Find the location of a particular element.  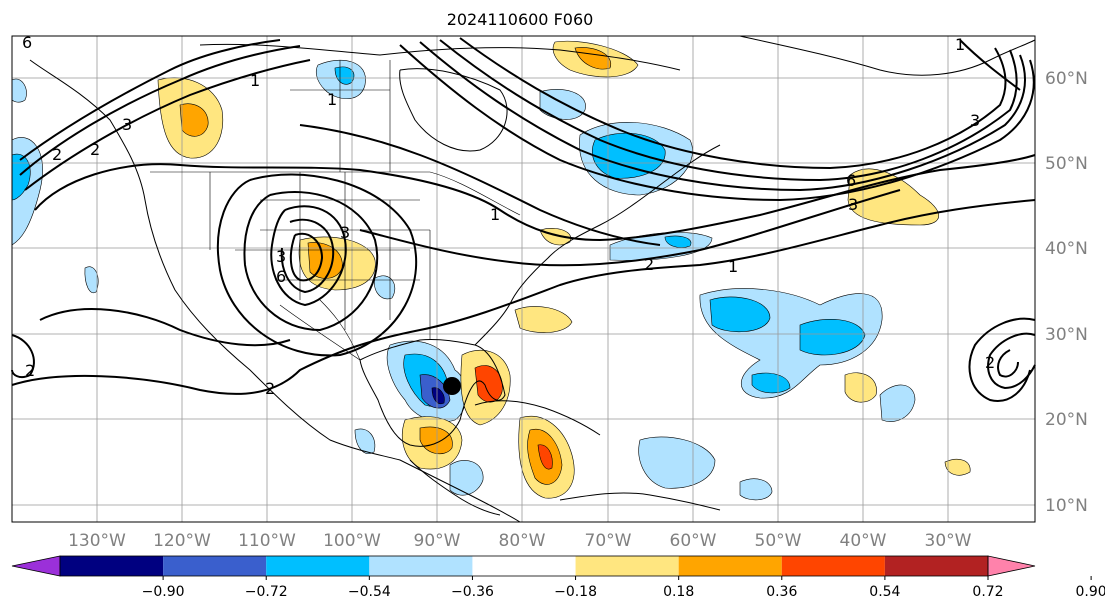

arctic-coast is located at coordinates (440, 57).